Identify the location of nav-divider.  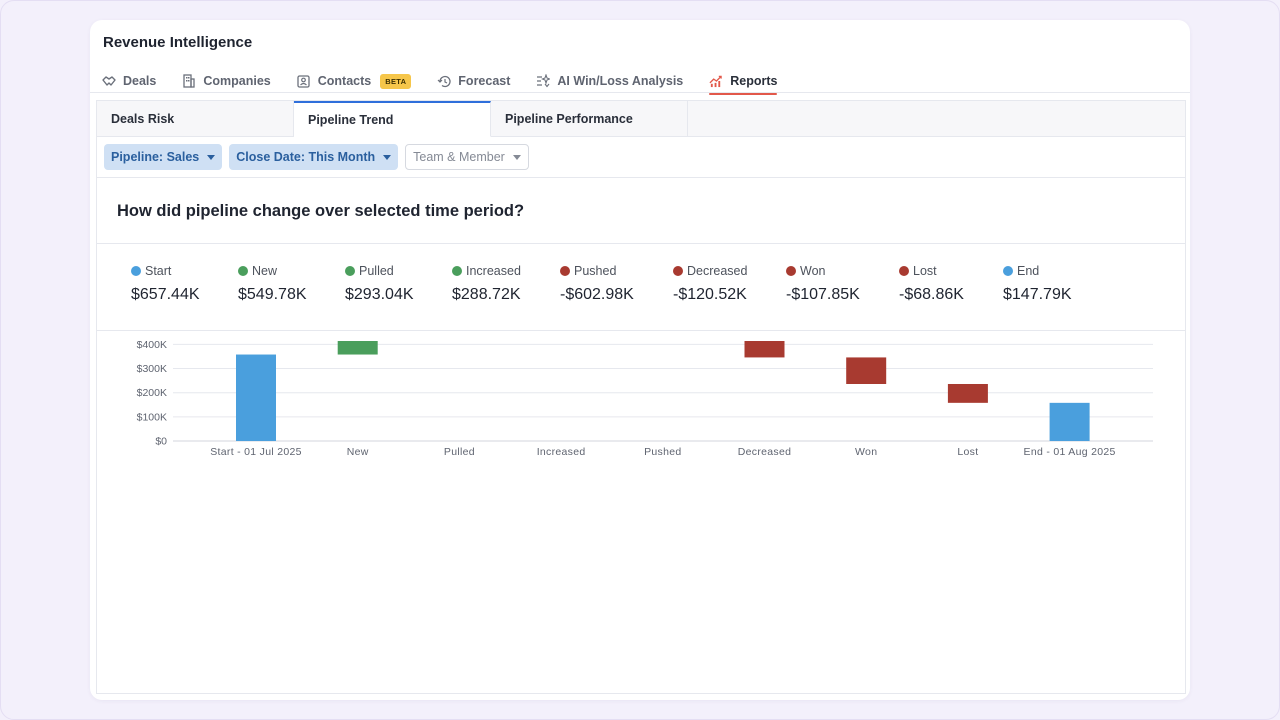
(640, 92).